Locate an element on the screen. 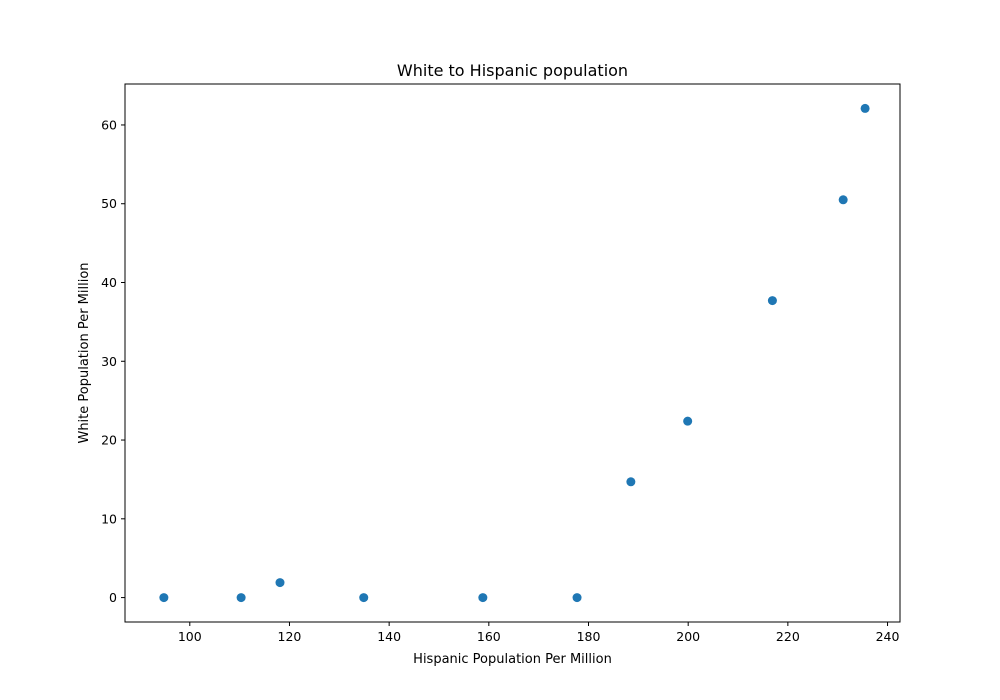 Image resolution: width=1000 pixels, height=700 pixels. x-tick-label: 200 is located at coordinates (688, 636).